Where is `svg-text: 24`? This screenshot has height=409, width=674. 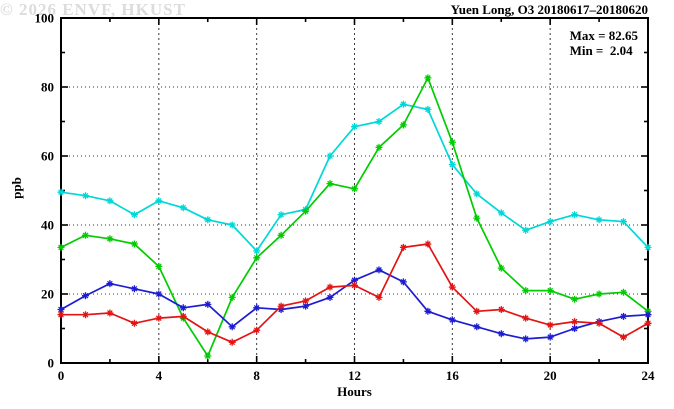 svg-text: 24 is located at coordinates (649, 375).